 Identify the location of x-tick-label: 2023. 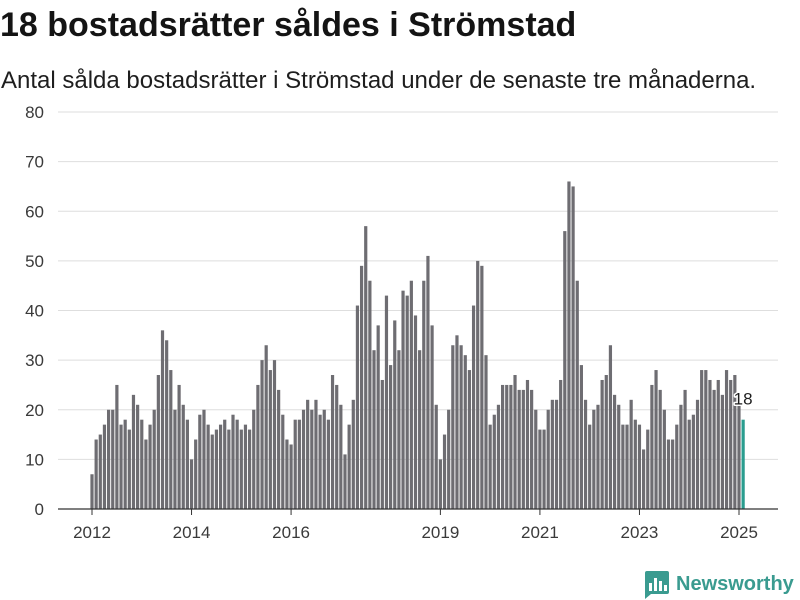
(640, 532).